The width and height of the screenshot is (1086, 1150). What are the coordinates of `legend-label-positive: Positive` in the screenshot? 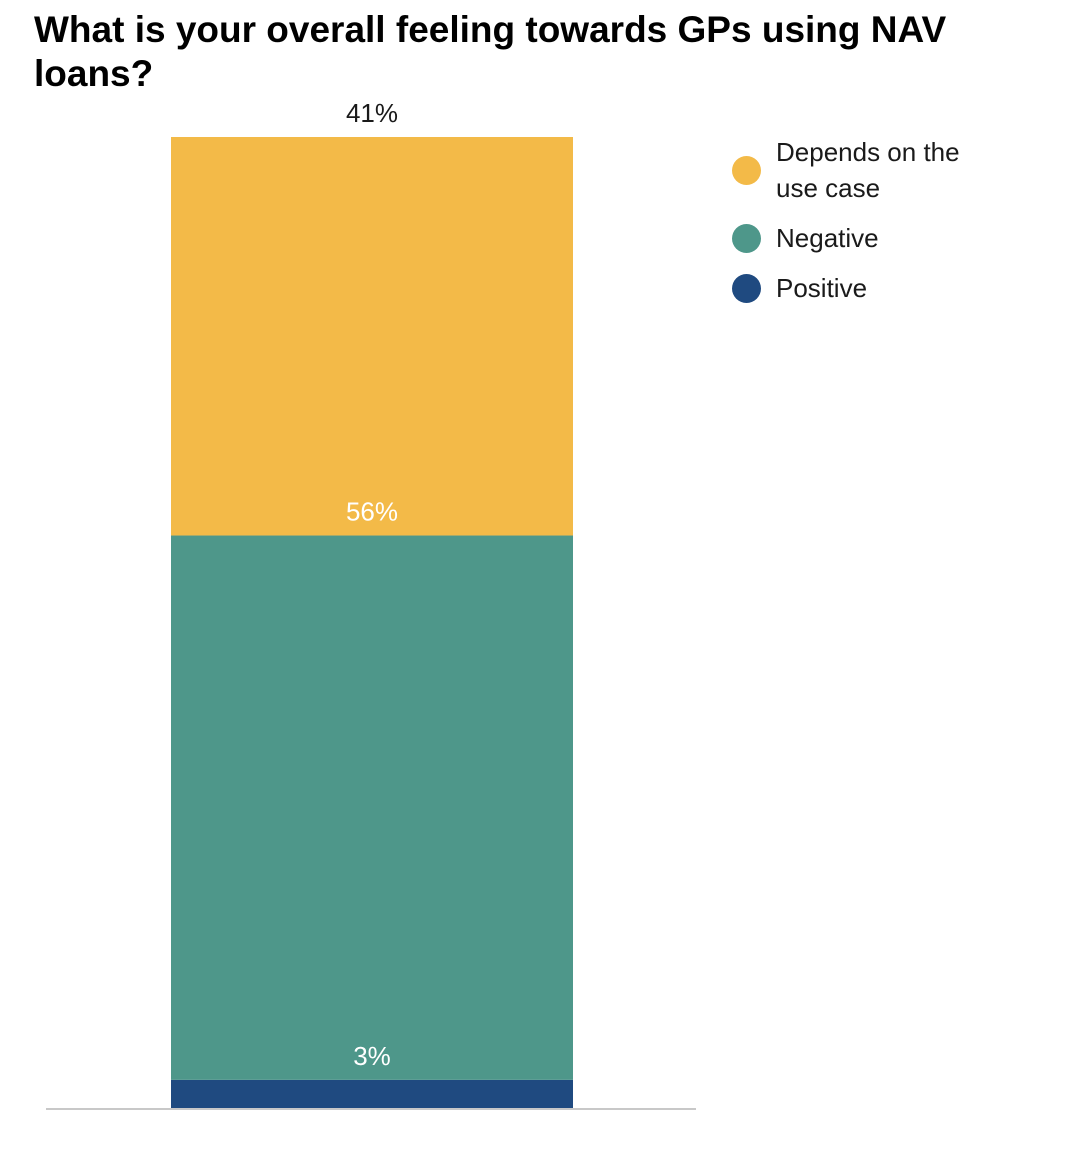 It's located at (822, 288).